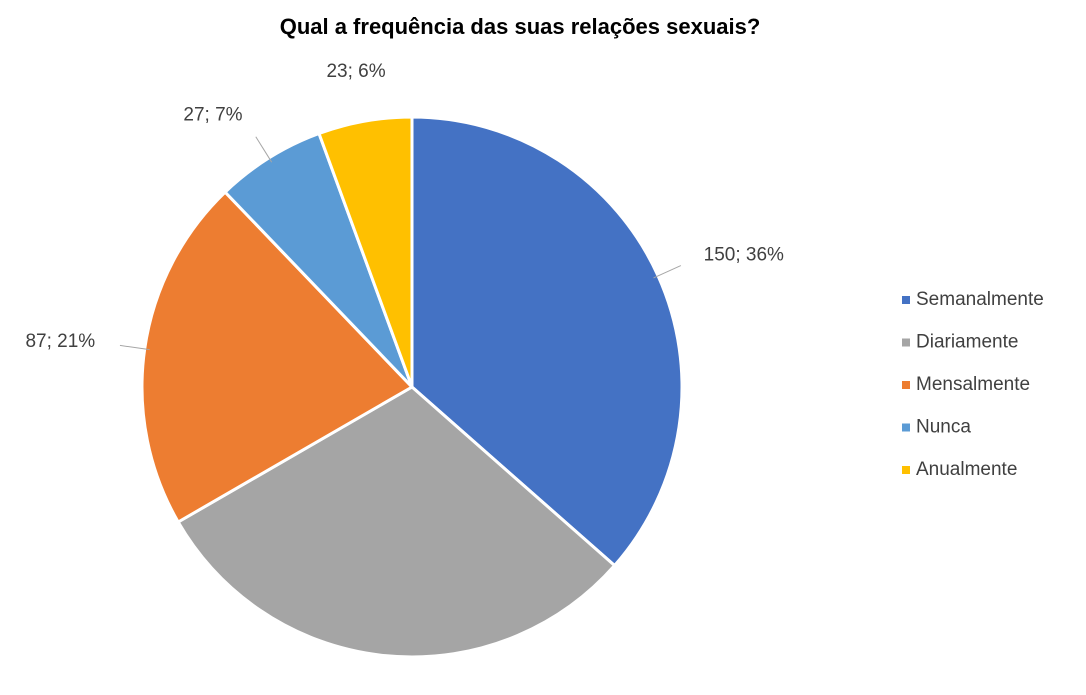 The image size is (1086, 695). I want to click on legend-label: Mensalmente, so click(973, 384).